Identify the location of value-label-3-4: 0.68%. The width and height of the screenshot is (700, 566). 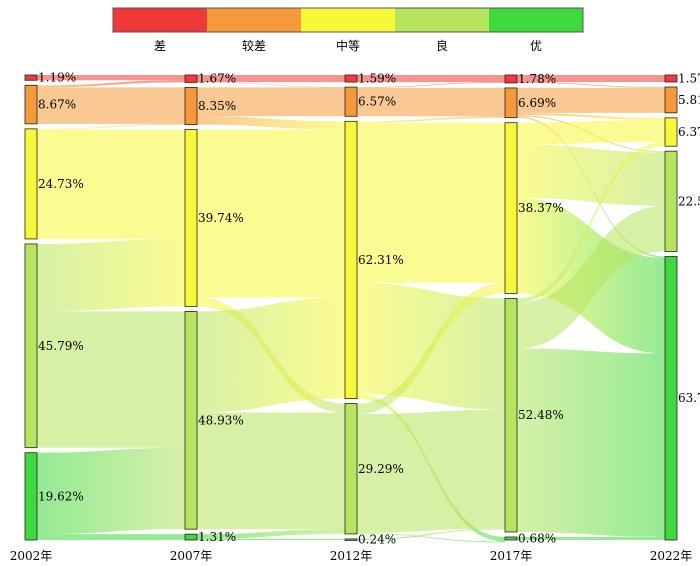
(537, 538).